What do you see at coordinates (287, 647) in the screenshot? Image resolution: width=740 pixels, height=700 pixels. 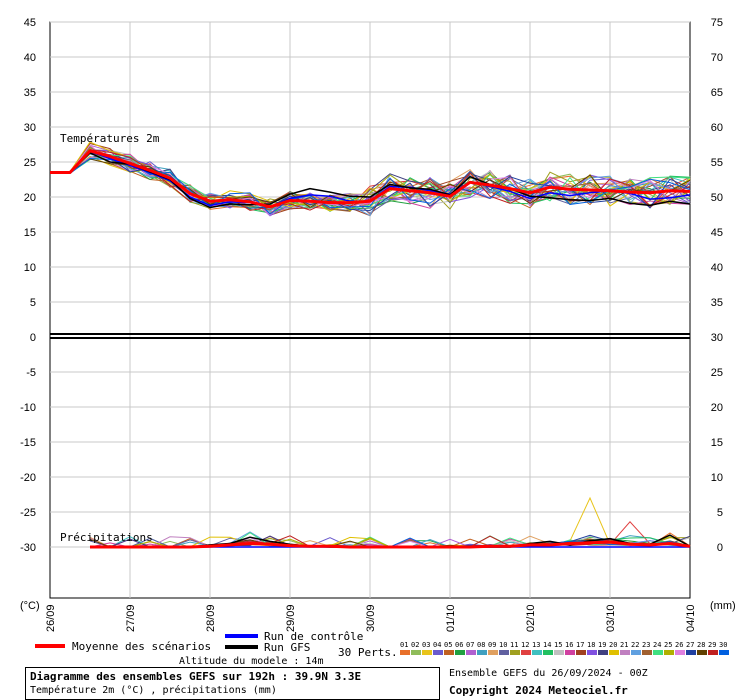 I see `legend-gfs-label: Run GFS` at bounding box center [287, 647].